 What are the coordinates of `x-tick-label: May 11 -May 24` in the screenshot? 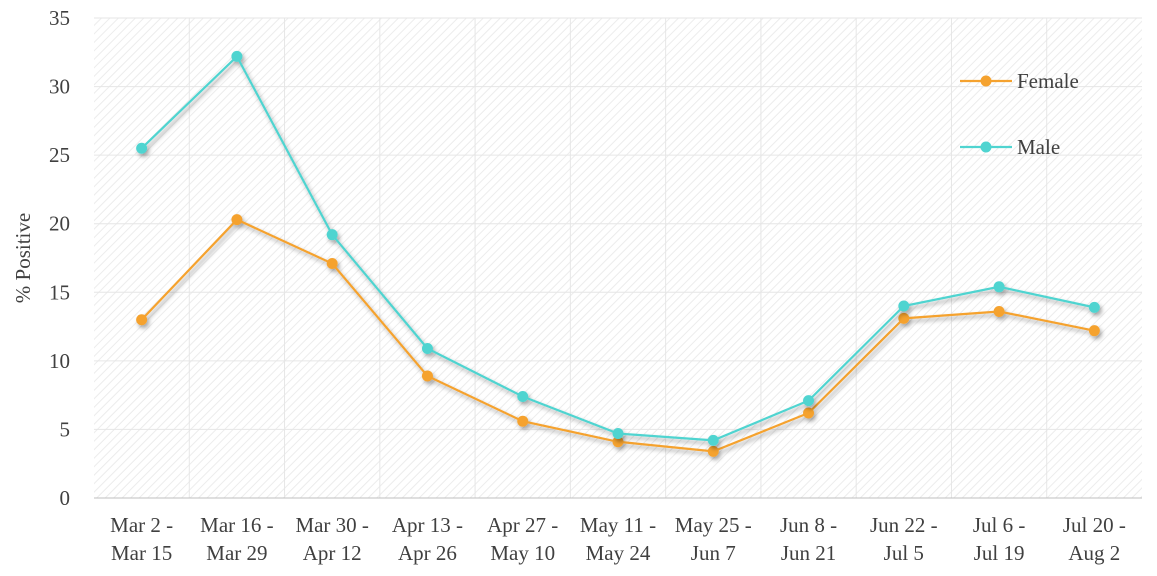 It's located at (618, 539).